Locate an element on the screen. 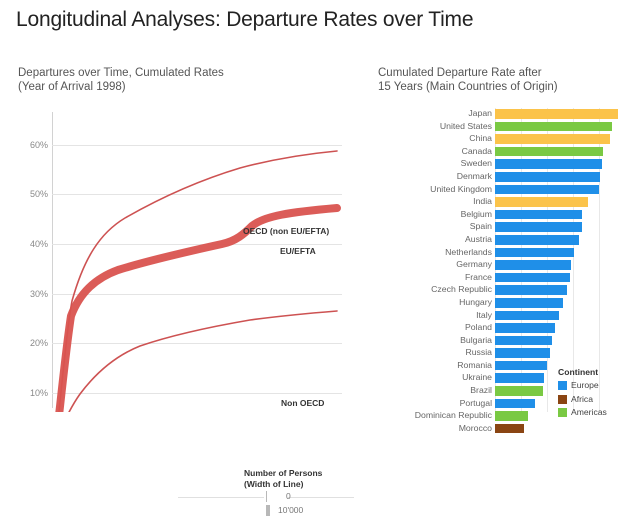 This screenshot has height=517, width=630. bar-row: Brazil is located at coordinates (504, 391).